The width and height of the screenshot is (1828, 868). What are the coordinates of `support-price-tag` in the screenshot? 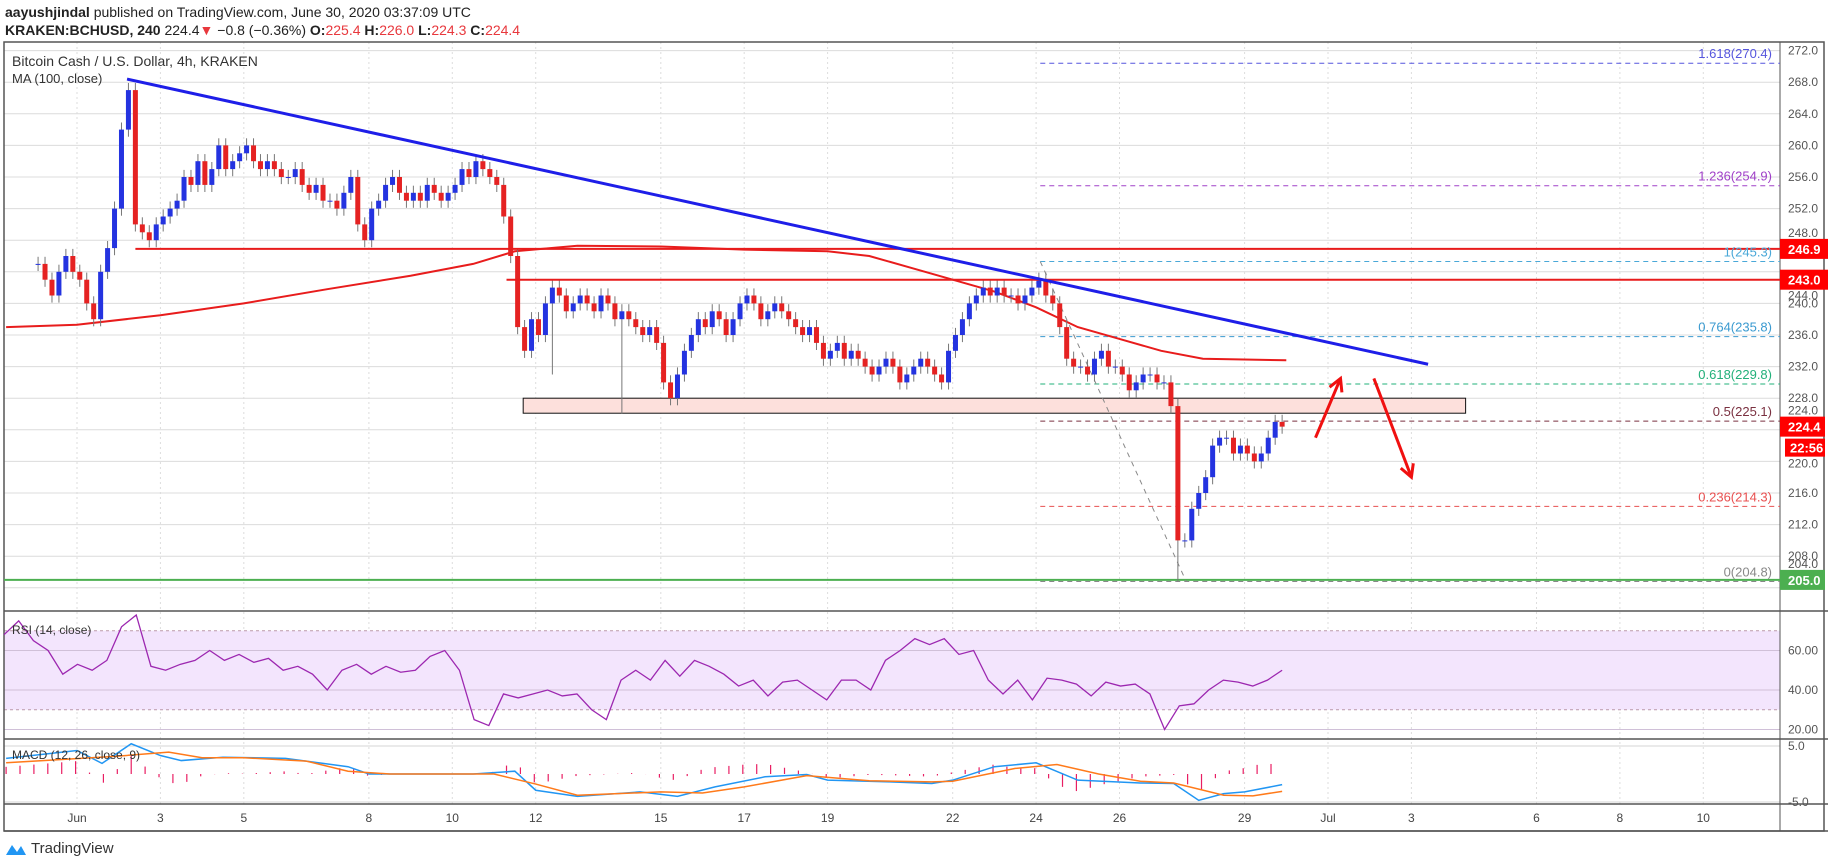 It's located at (1802, 579).